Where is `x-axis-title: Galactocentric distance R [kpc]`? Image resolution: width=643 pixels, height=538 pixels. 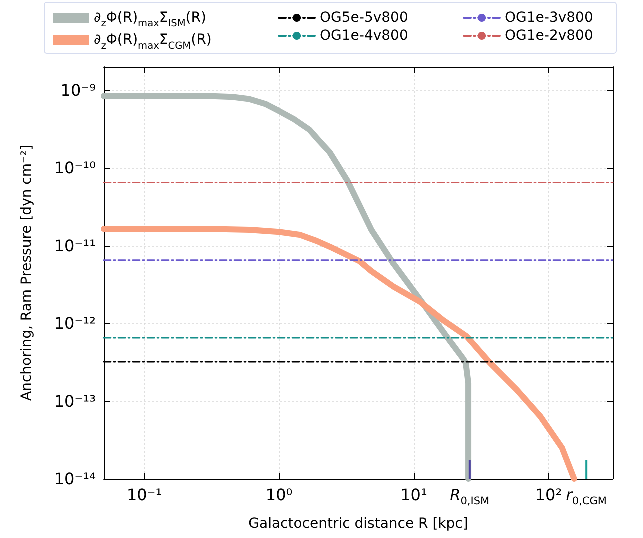
x-axis-title: Galactocentric distance R [kpc] is located at coordinates (358, 524).